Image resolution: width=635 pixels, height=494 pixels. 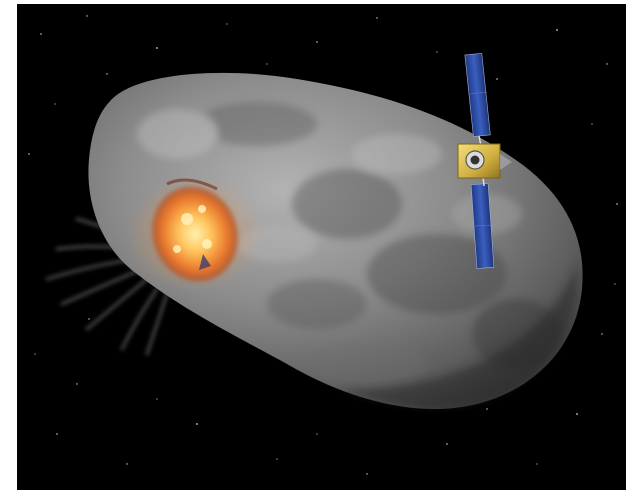 I want to click on spacecraft, so click(x=484, y=160).